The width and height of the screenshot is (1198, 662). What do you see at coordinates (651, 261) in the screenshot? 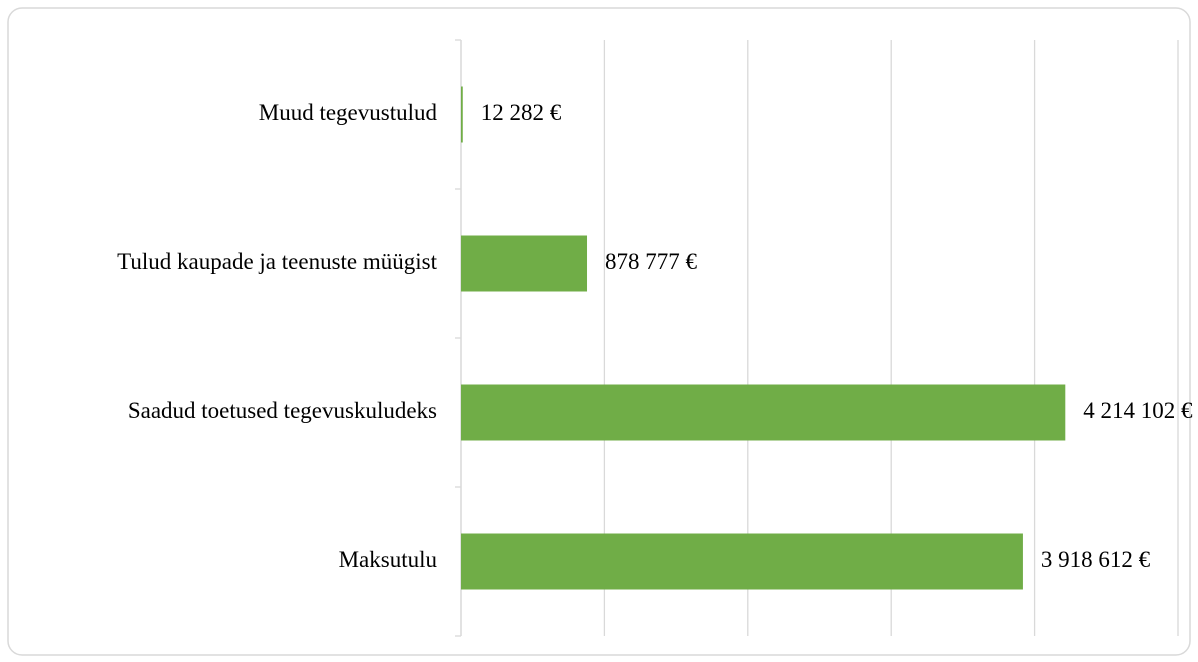
I see `data-label: 878 777 €` at bounding box center [651, 261].